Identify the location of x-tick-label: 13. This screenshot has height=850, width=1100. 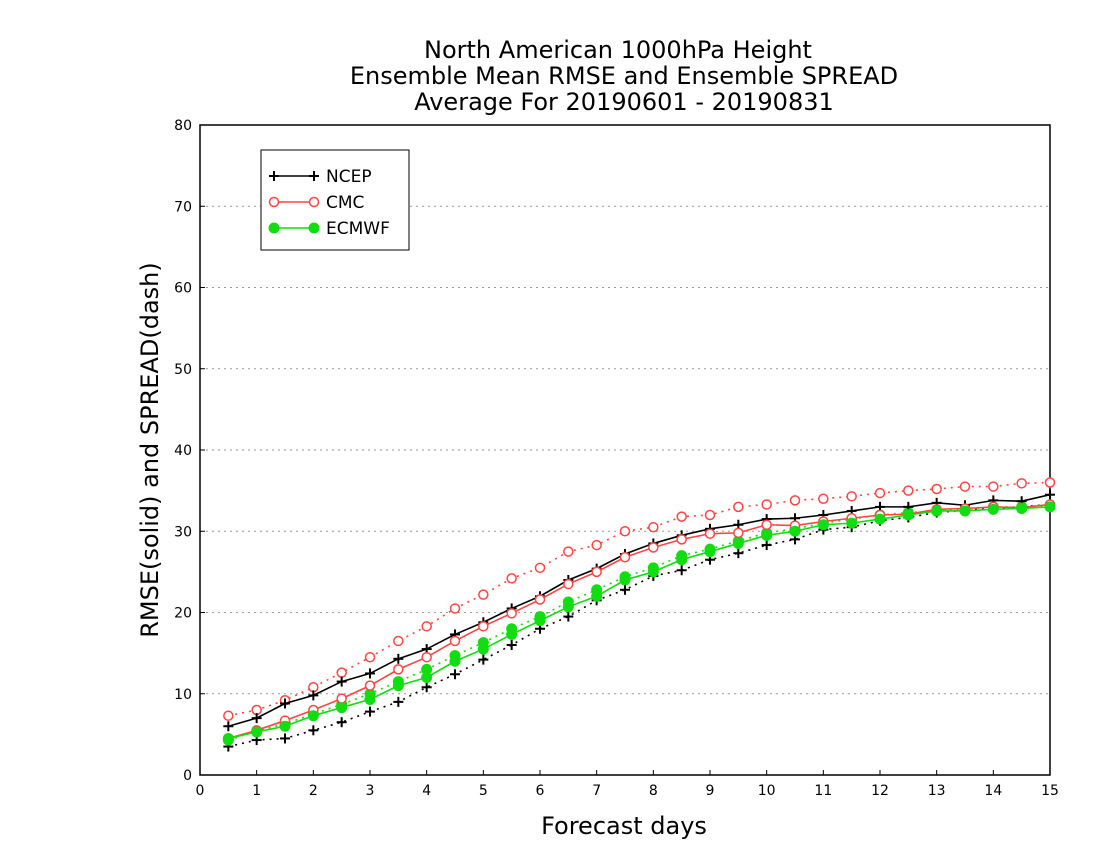
(937, 791).